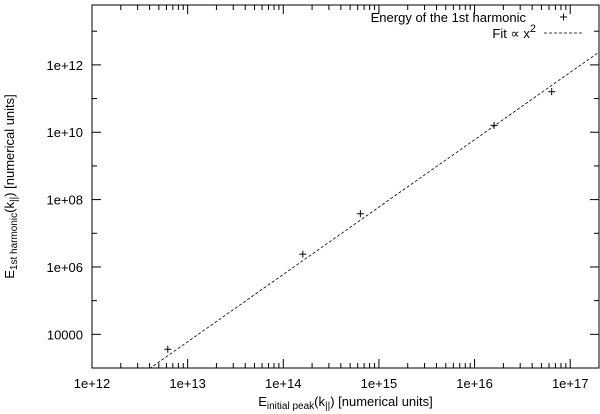  I want to click on x-tick-label: 1e+13, so click(187, 383).